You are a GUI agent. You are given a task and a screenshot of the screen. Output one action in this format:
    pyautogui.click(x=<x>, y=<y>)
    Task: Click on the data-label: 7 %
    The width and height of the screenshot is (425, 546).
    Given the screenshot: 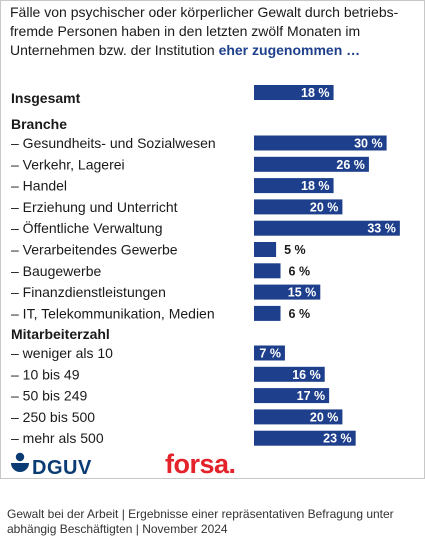 What is the action you would take?
    pyautogui.click(x=270, y=354)
    